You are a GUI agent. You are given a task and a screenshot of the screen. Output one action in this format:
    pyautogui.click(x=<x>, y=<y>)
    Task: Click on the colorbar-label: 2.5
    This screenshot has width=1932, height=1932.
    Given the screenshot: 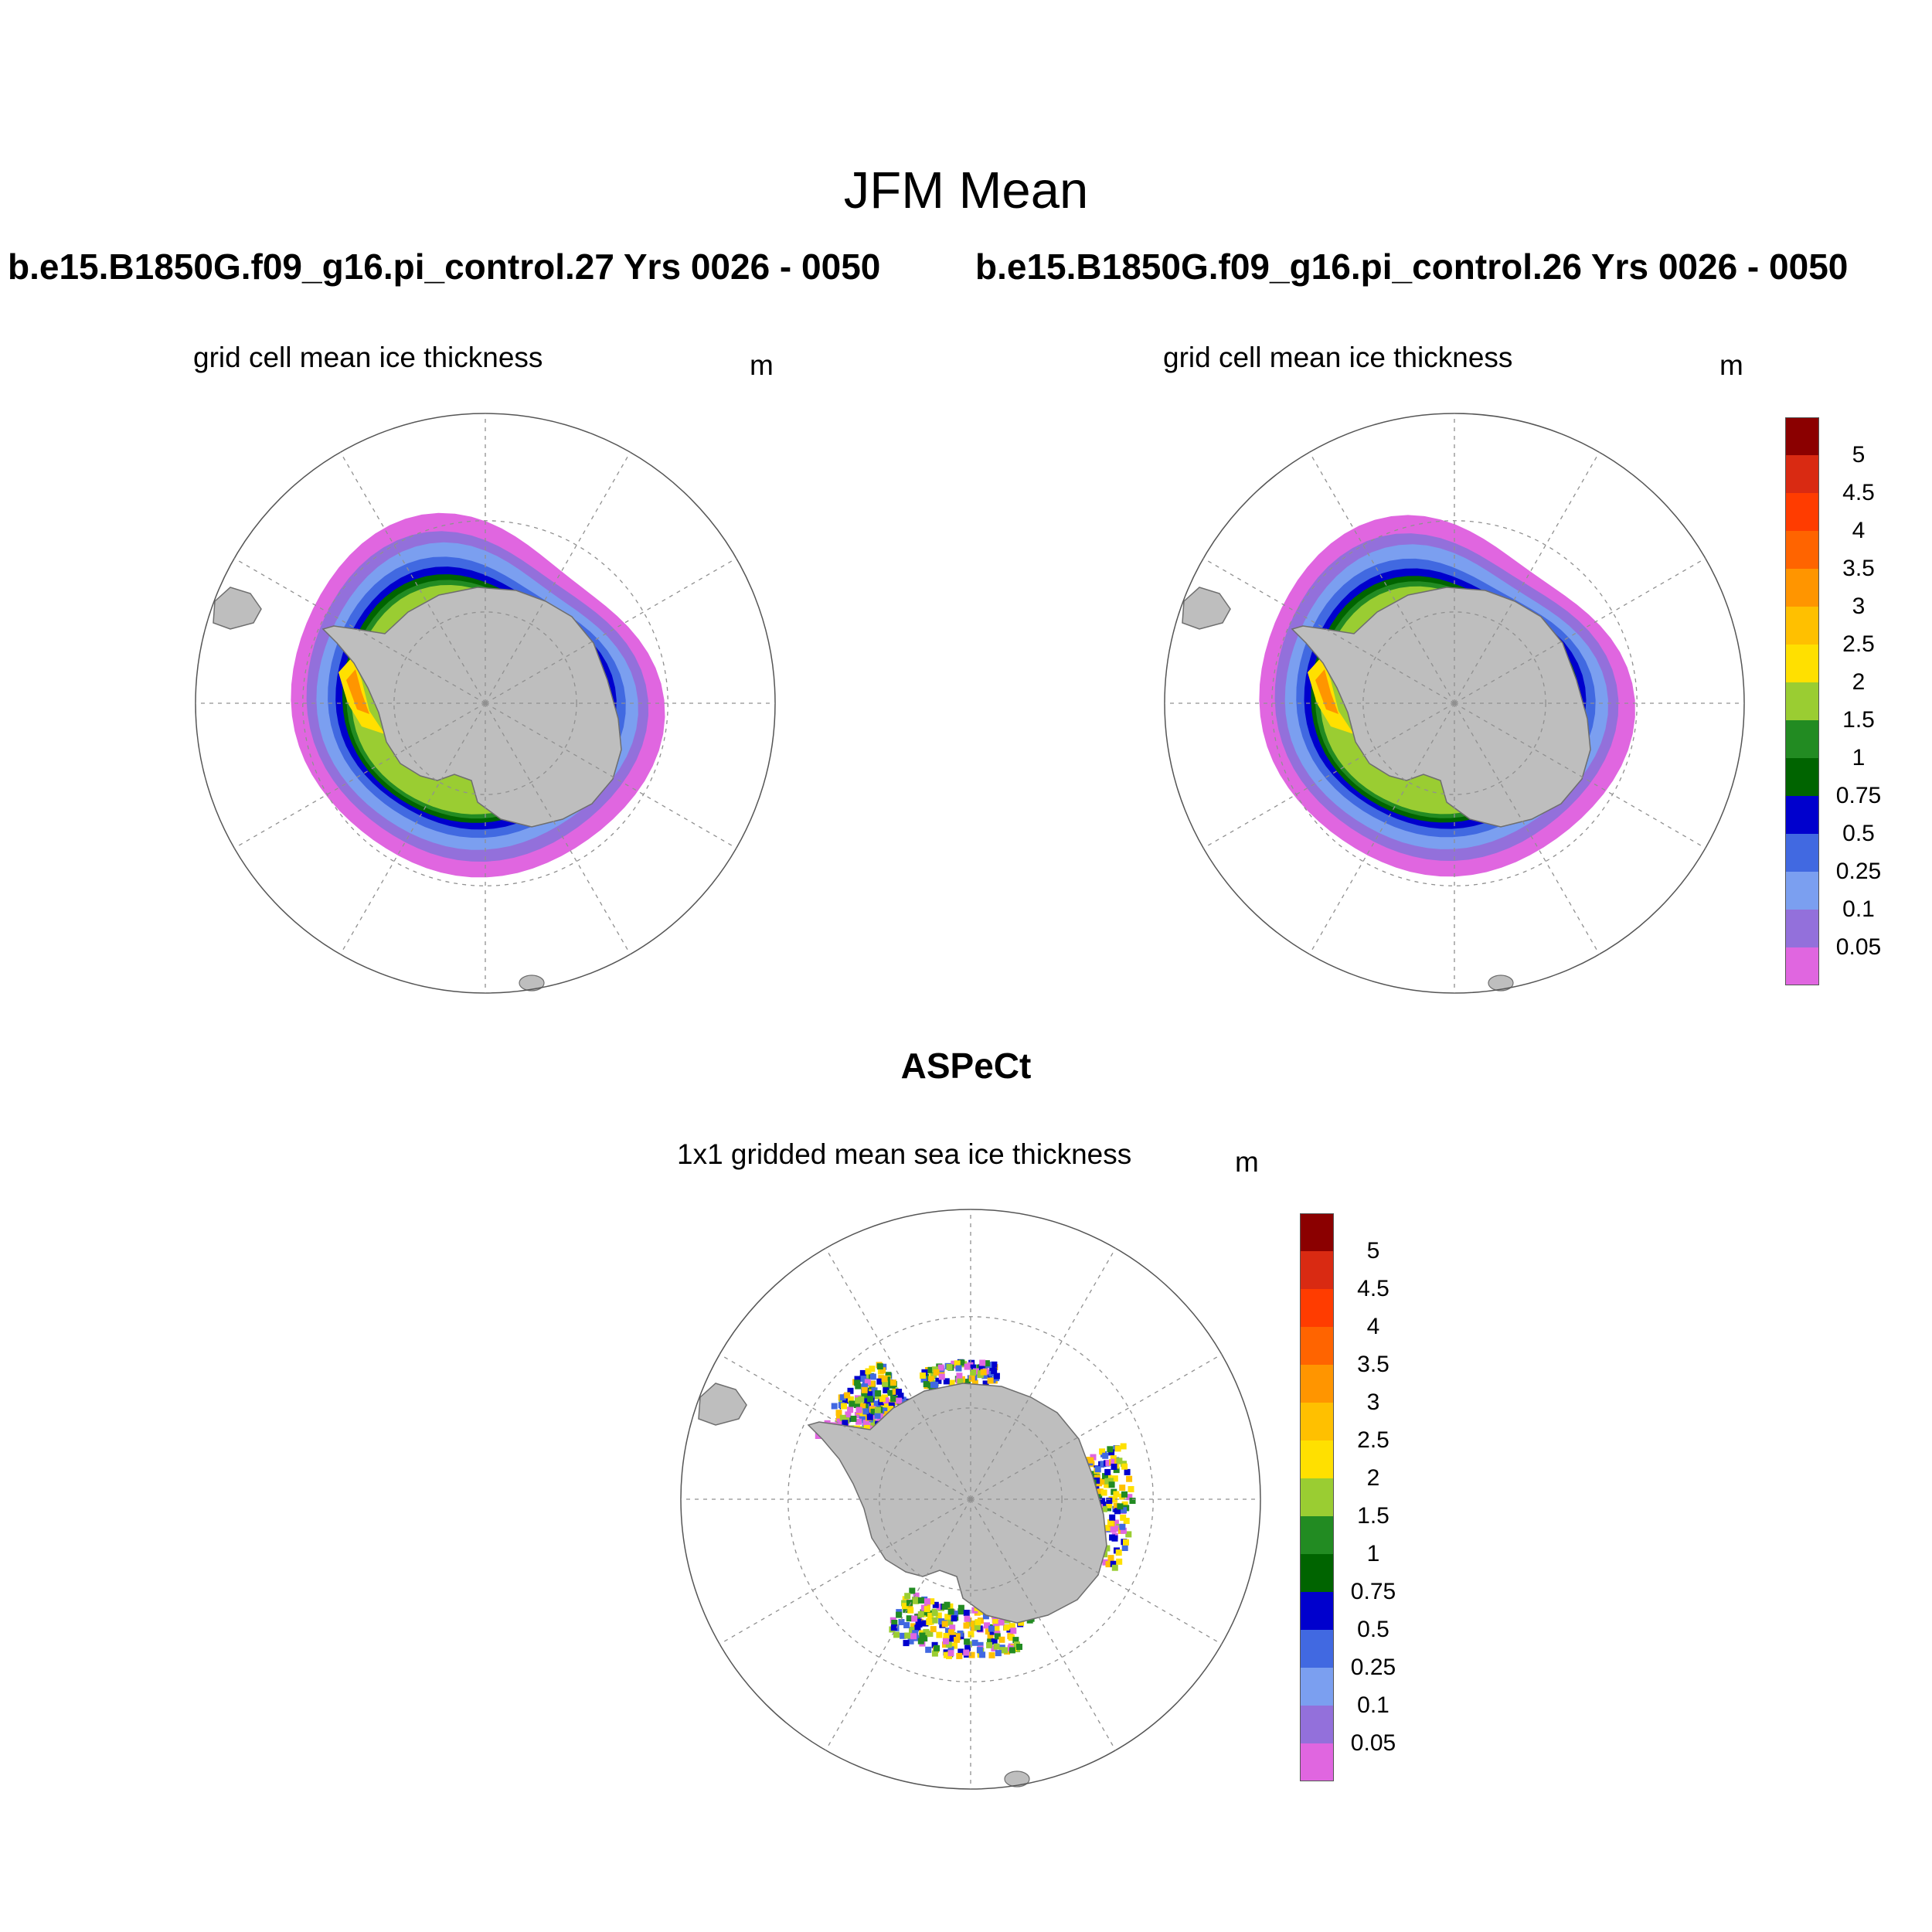 What is the action you would take?
    pyautogui.click(x=1373, y=1440)
    